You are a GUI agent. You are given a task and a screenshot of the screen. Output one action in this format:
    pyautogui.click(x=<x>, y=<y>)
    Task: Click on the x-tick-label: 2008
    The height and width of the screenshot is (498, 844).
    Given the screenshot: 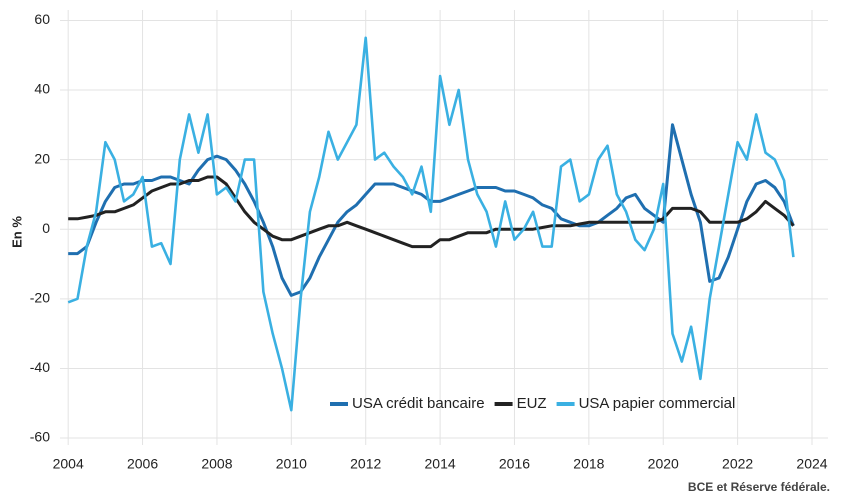 What is the action you would take?
    pyautogui.click(x=216, y=464)
    